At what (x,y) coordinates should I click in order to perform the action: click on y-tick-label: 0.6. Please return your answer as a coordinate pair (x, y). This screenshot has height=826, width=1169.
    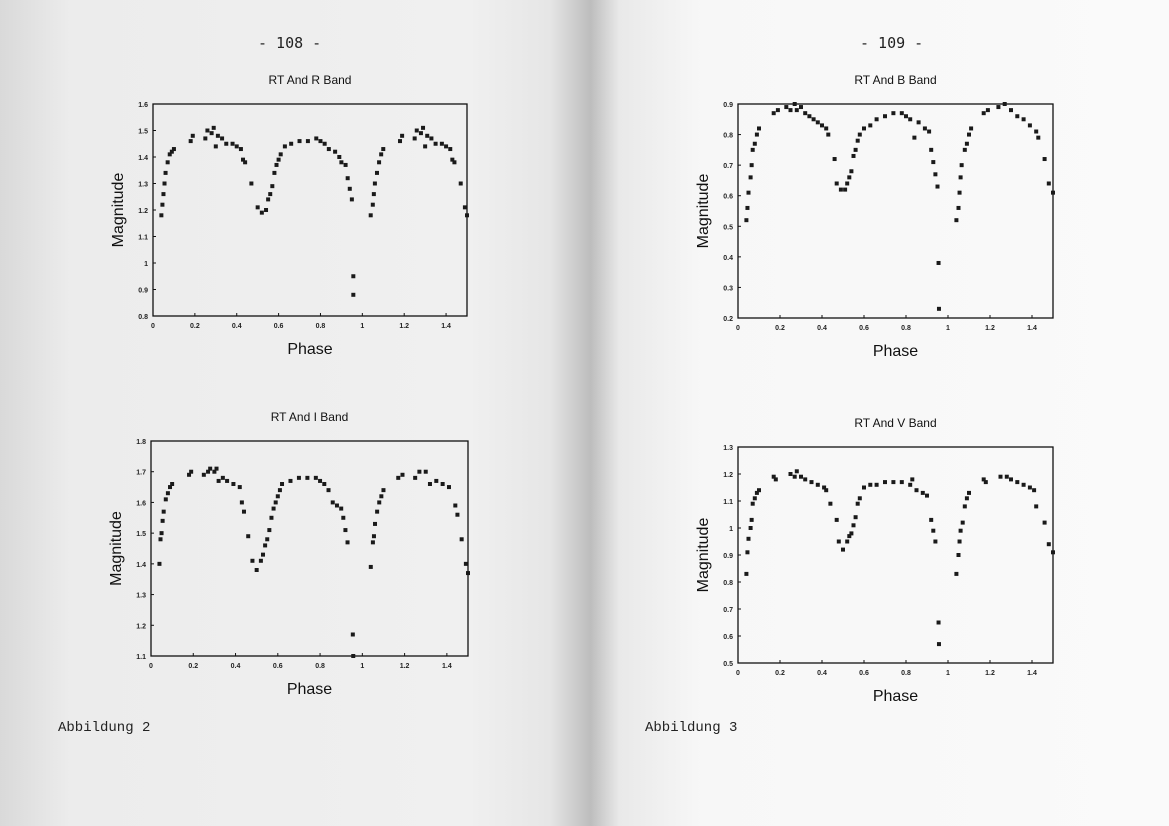
    Looking at the image, I should click on (728, 637).